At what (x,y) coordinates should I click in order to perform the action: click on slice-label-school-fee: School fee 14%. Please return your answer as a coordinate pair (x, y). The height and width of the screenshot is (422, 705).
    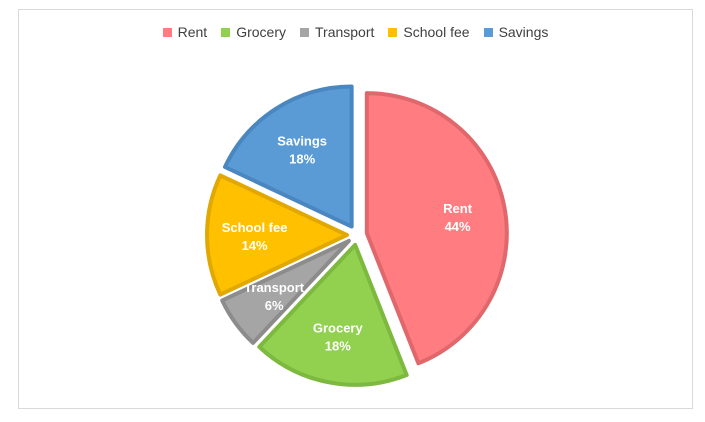
    Looking at the image, I should click on (255, 236).